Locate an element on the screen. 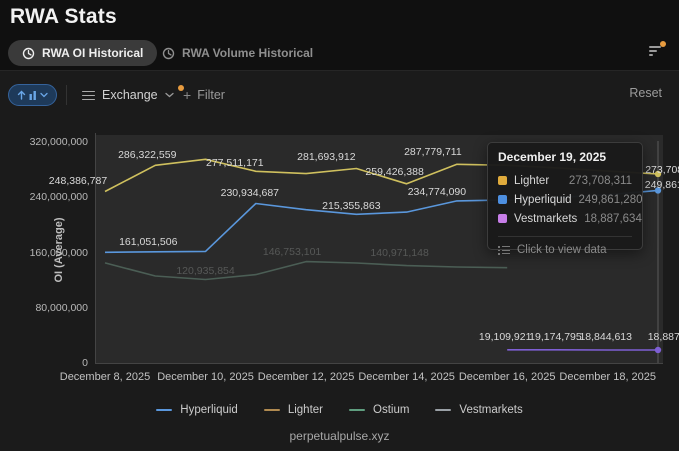  tab-label: RWA Volume Historical is located at coordinates (248, 53).